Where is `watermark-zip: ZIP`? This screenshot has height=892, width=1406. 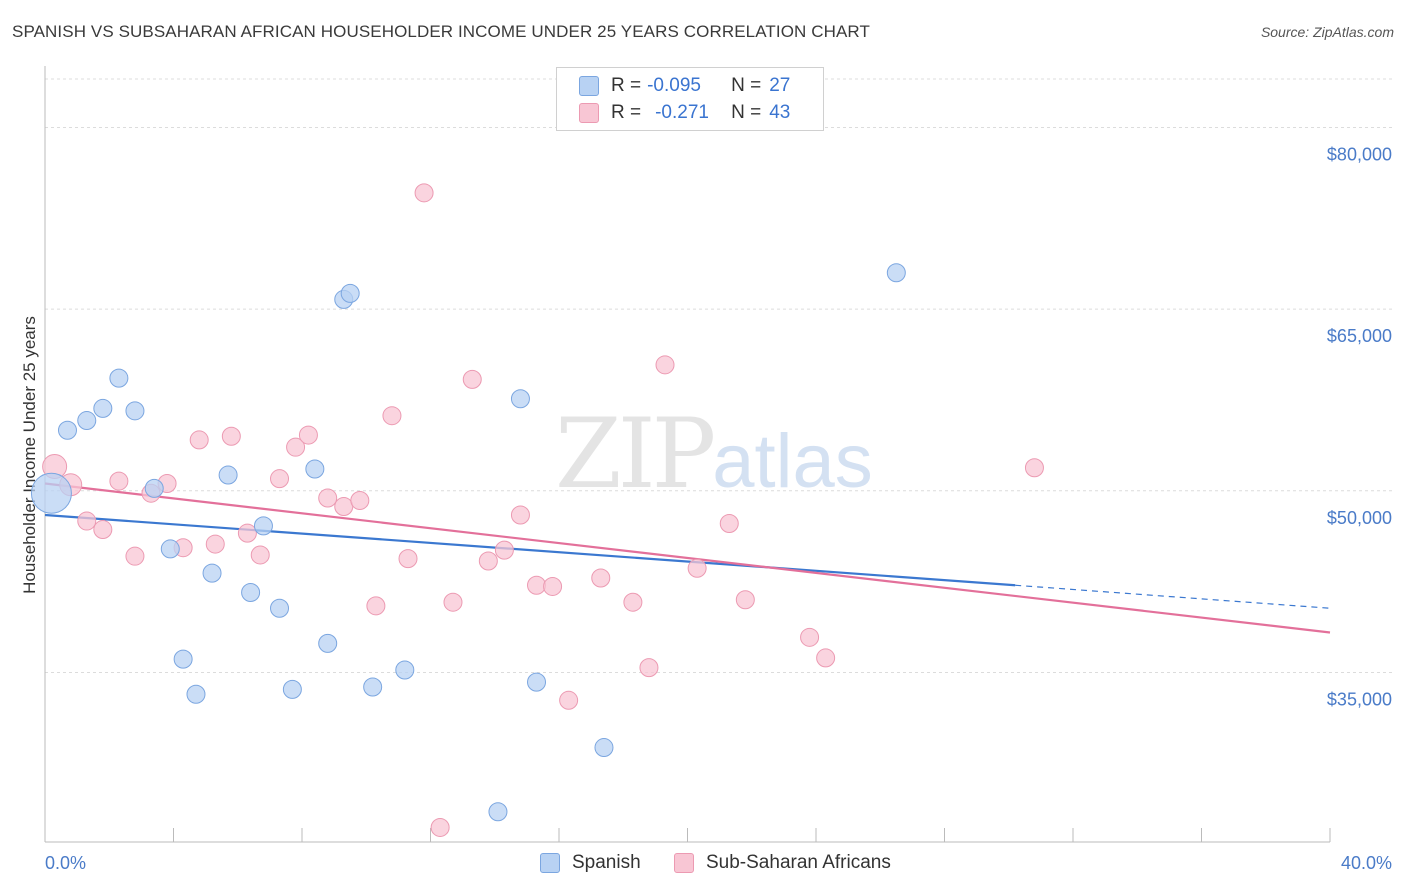 watermark-zip: ZIP is located at coordinates (635, 454).